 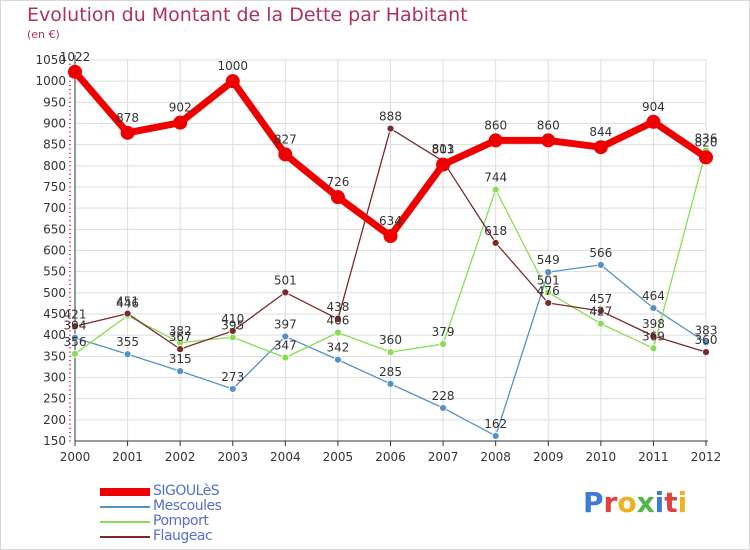 What do you see at coordinates (54, 208) in the screenshot?
I see `y-tick-label: 700` at bounding box center [54, 208].